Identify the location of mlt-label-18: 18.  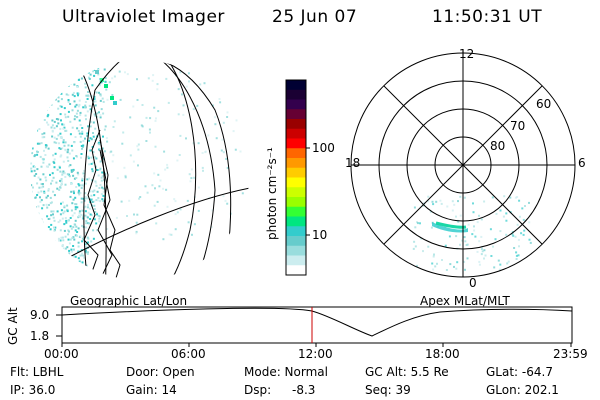
(353, 163).